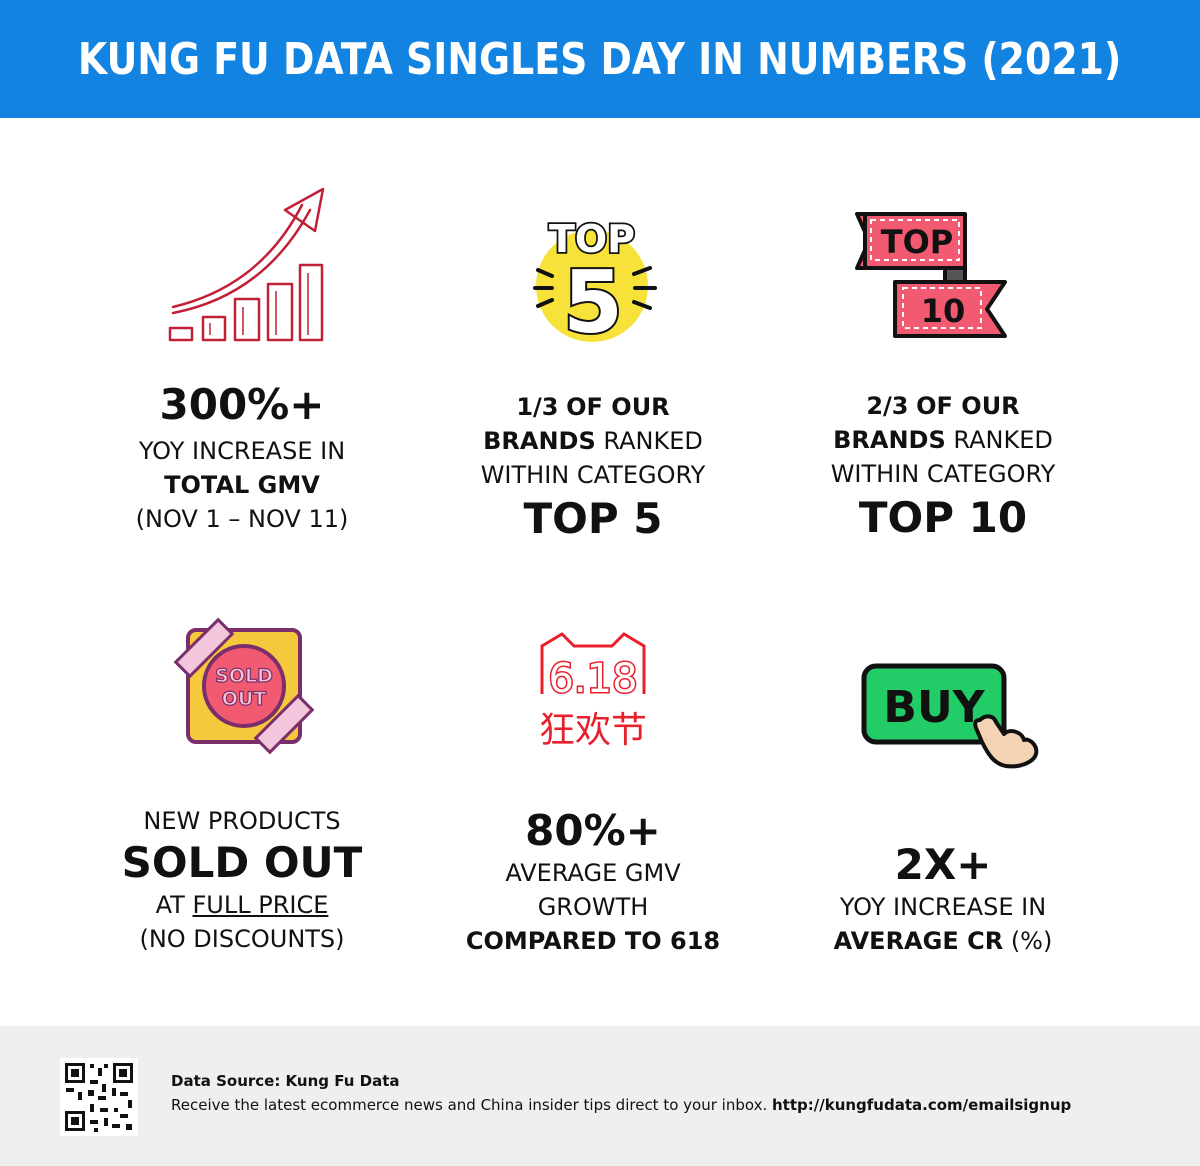 The width and height of the screenshot is (1200, 1166). Describe the element at coordinates (539, 441) in the screenshot. I see `top5-brands: BRANDS` at that location.